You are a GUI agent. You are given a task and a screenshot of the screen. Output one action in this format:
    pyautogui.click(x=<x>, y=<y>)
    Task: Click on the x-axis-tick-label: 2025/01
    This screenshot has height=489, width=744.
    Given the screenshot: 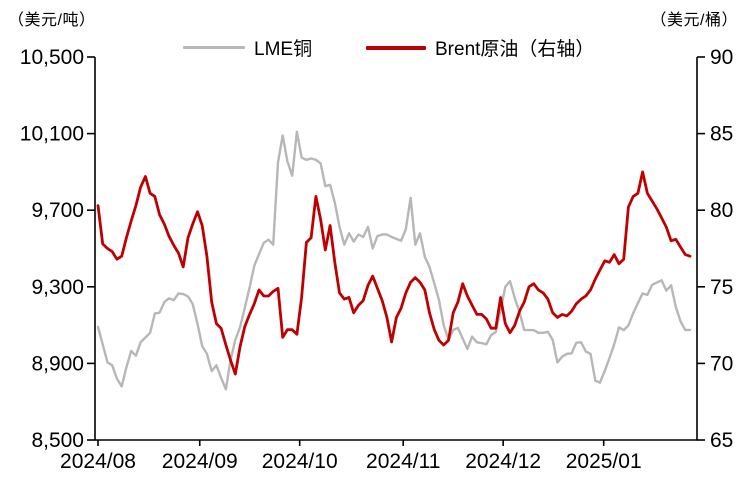 What is the action you would take?
    pyautogui.click(x=604, y=461)
    